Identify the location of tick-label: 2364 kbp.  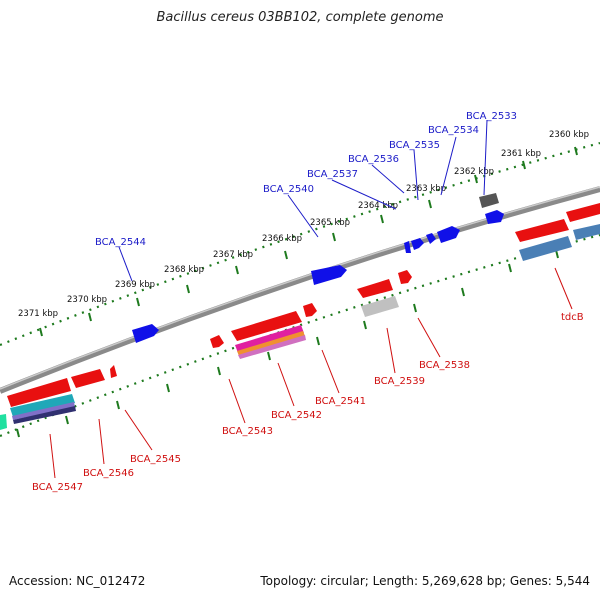
(378, 206).